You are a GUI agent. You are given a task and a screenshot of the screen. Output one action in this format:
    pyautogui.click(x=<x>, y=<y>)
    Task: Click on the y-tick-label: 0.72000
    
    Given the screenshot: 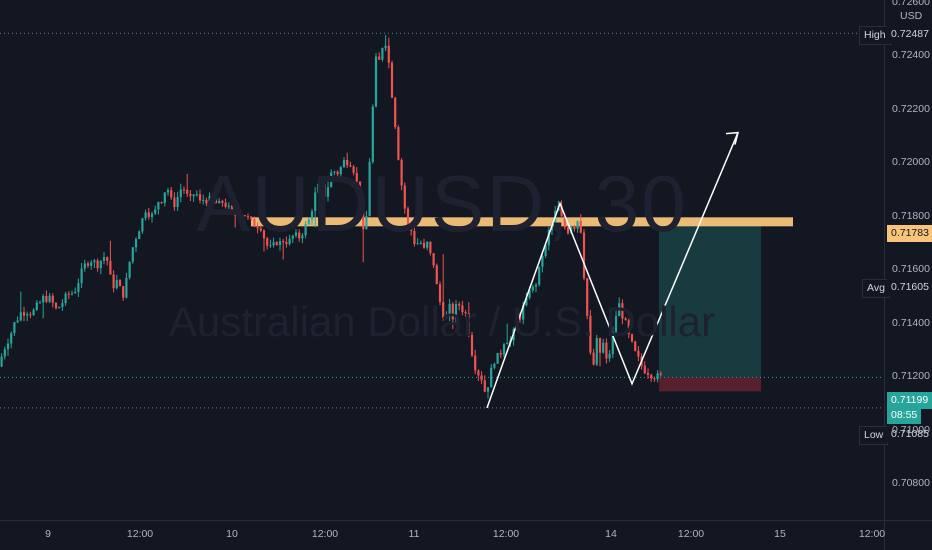 What is the action you would take?
    pyautogui.click(x=911, y=162)
    